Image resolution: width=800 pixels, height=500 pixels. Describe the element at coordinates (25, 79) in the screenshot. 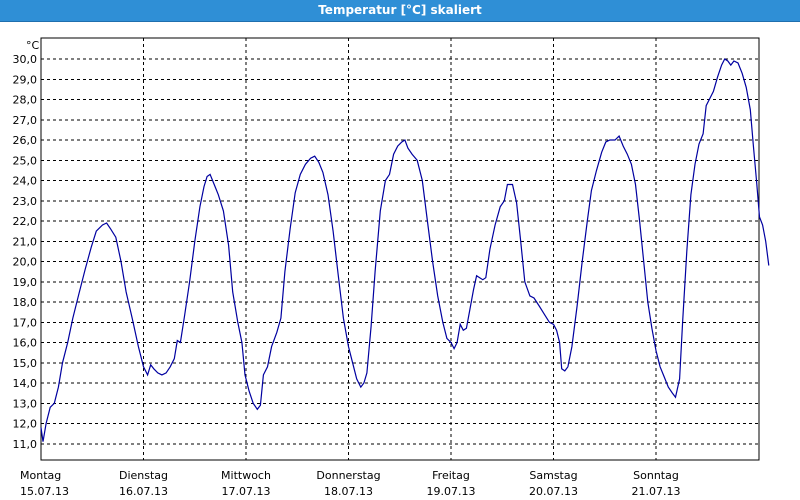

I see `y-tick-label: 29,0` at that location.